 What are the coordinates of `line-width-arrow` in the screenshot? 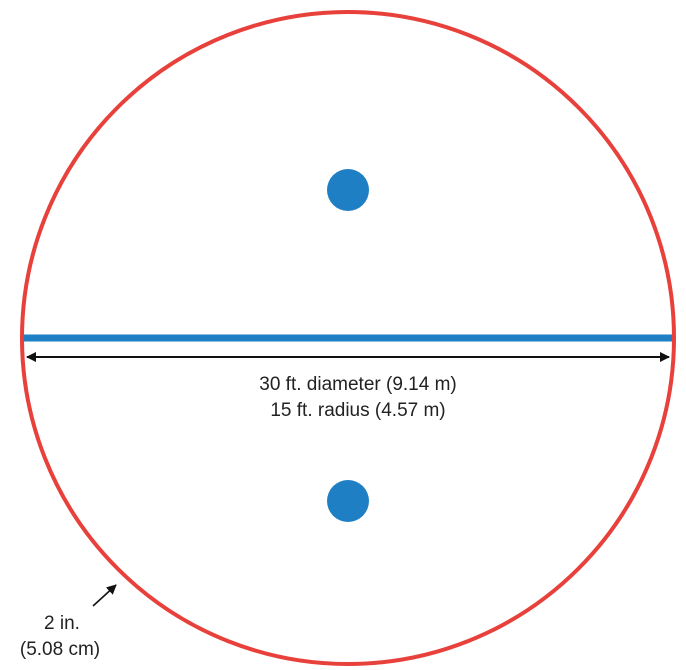 It's located at (104, 595).